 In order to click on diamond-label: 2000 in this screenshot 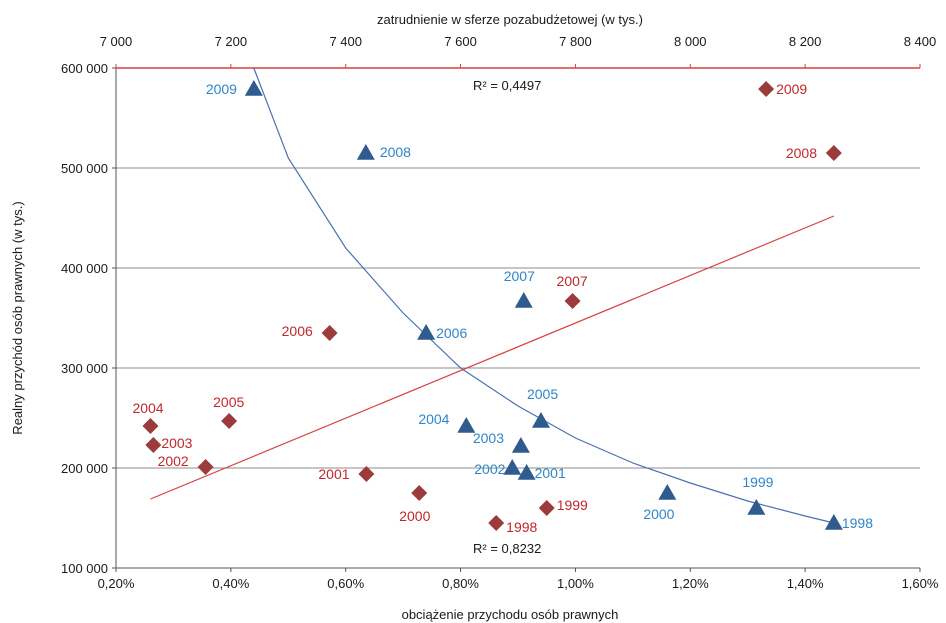, I will do `click(414, 516)`.